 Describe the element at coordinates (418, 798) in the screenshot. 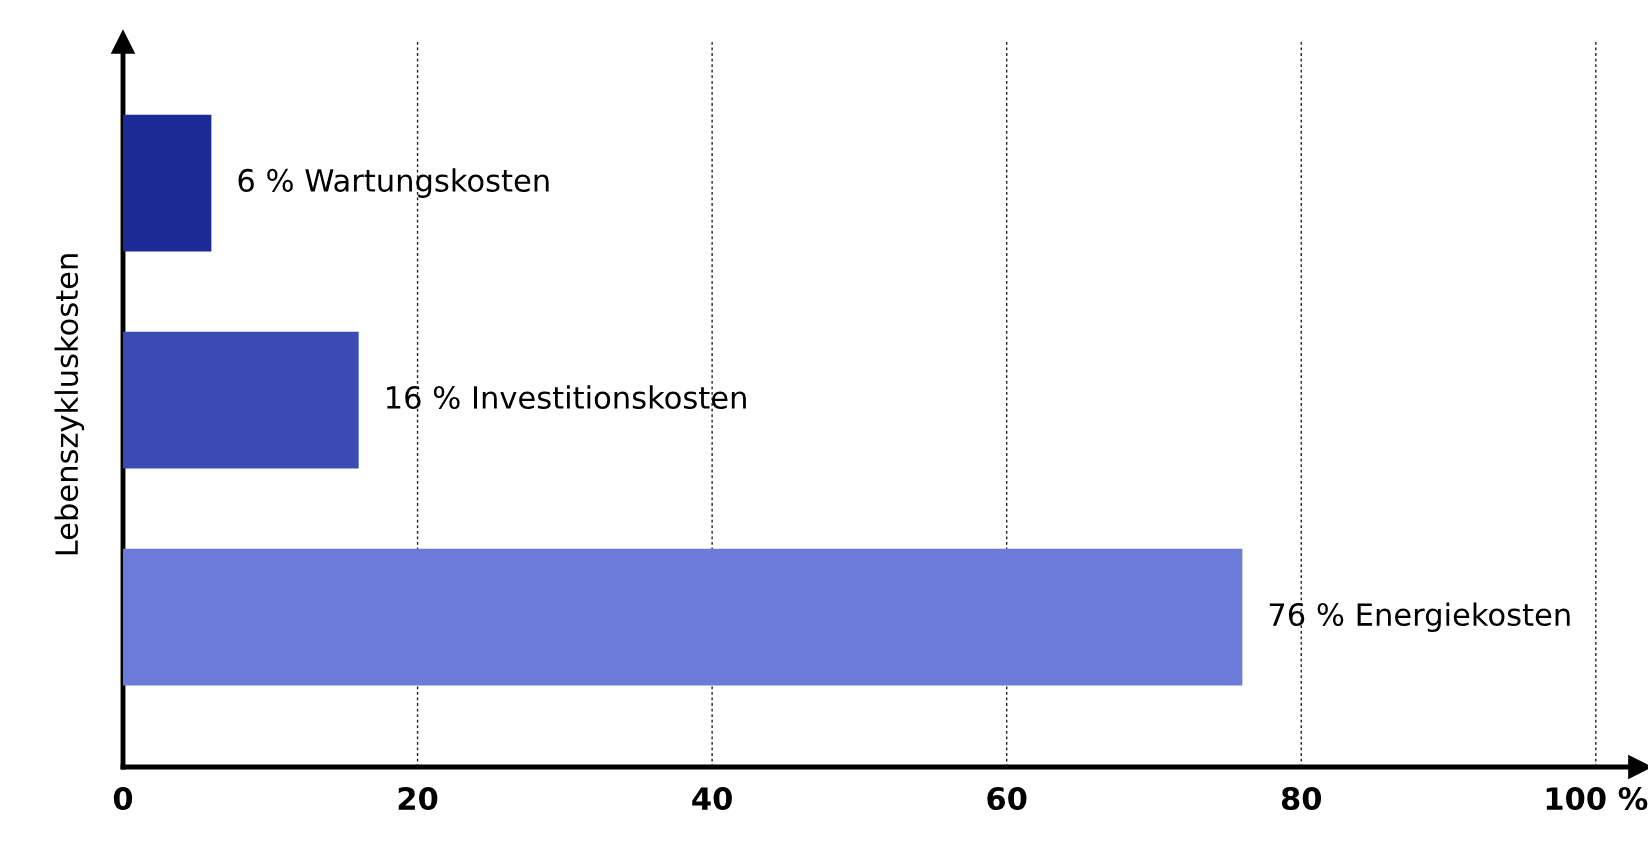

I see `x-tick-label: 20` at that location.